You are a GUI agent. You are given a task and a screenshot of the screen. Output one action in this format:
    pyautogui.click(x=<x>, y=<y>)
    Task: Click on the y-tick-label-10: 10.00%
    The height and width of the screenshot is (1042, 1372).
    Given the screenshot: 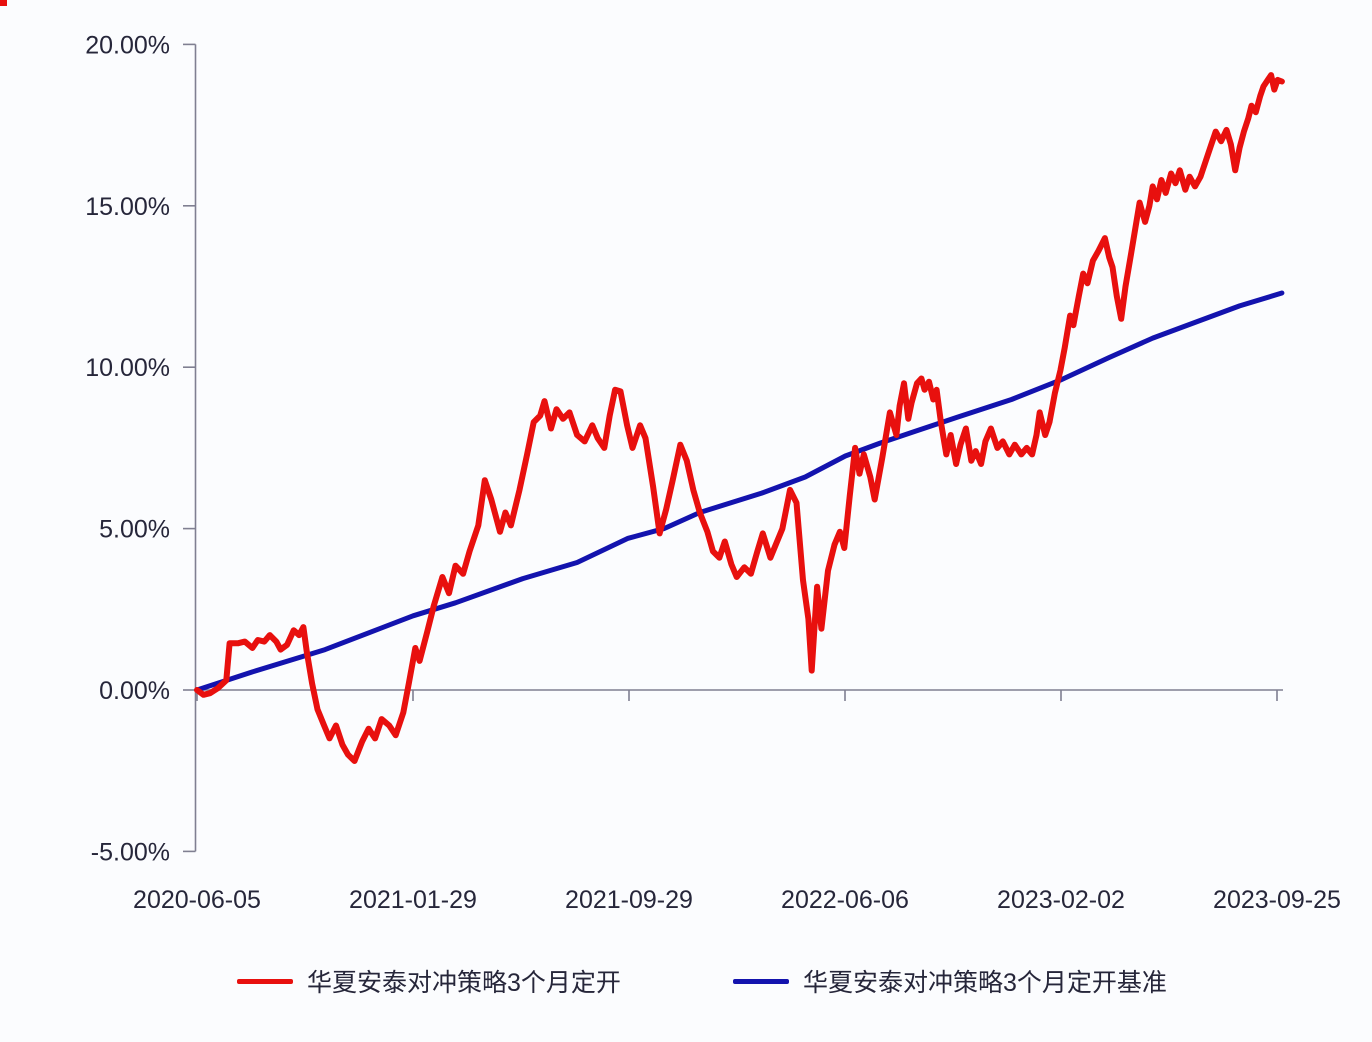 What is the action you would take?
    pyautogui.click(x=127, y=368)
    